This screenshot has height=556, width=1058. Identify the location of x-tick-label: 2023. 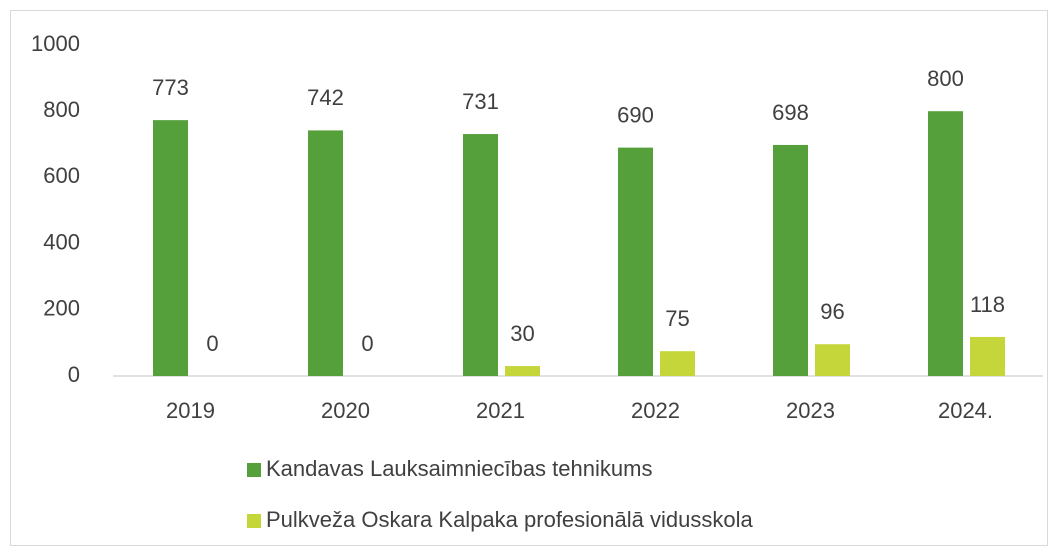
(810, 410).